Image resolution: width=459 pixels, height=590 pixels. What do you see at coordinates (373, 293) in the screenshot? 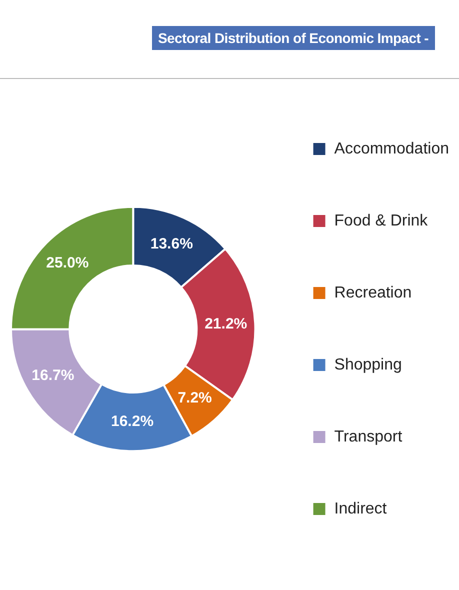
I see `legend-label: Recreation` at bounding box center [373, 293].